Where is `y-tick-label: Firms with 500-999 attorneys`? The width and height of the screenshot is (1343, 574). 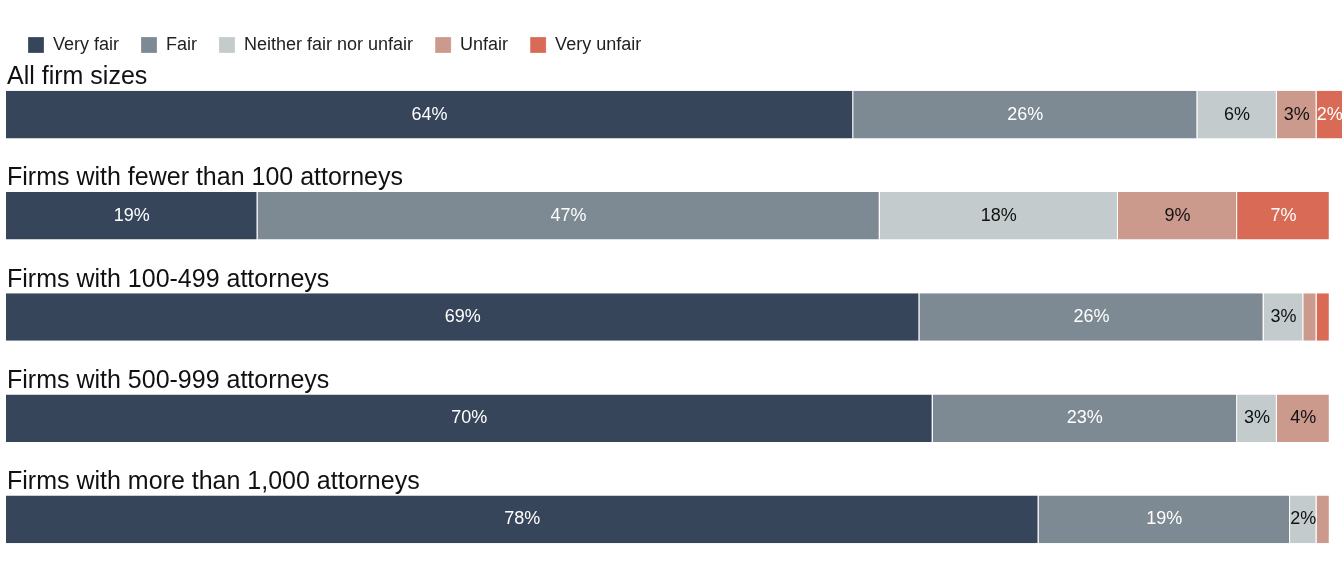
y-tick-label: Firms with 500-999 attorneys is located at coordinates (168, 378).